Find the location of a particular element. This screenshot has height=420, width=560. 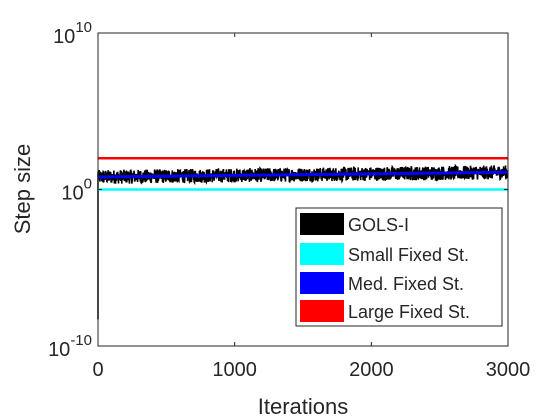

y-tick-label: 10-10 is located at coordinates (70, 346).